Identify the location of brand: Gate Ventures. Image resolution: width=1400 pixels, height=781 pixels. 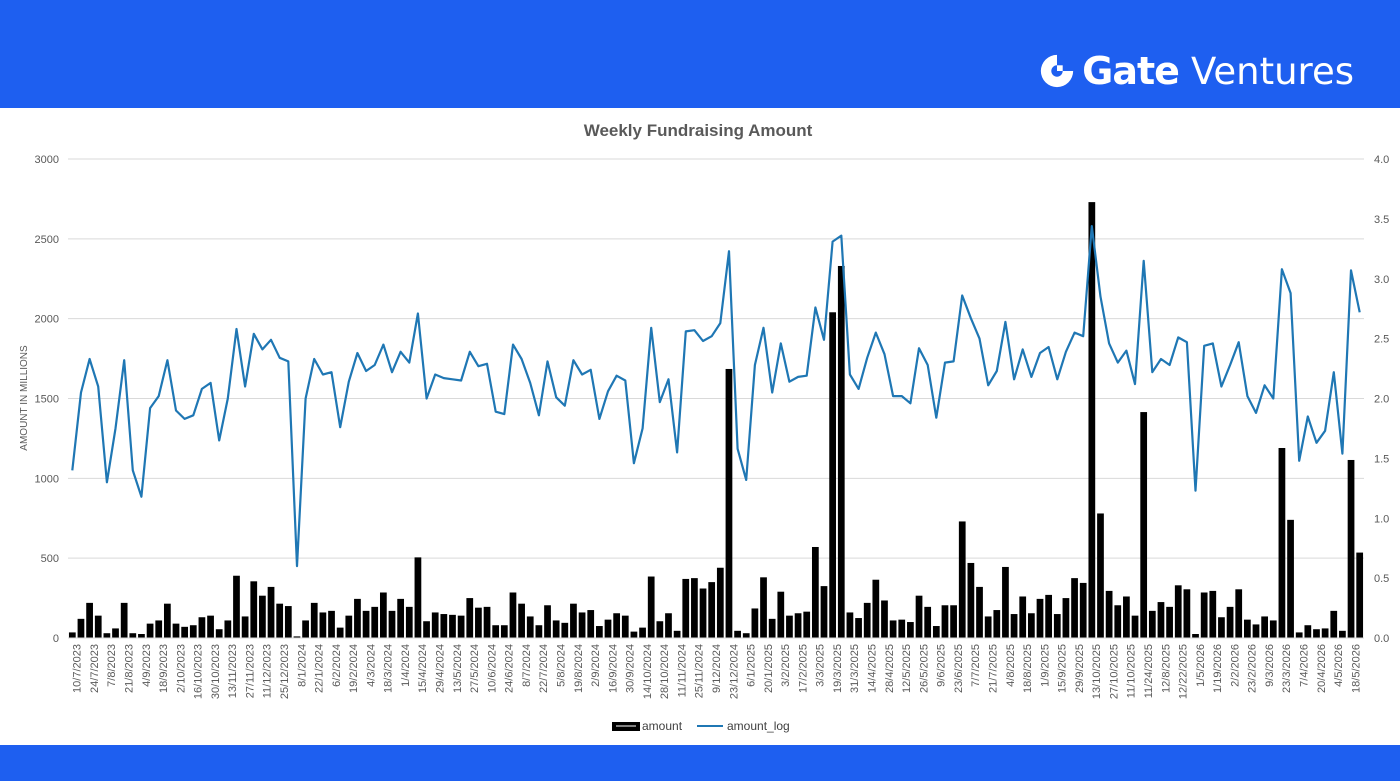
(1196, 71).